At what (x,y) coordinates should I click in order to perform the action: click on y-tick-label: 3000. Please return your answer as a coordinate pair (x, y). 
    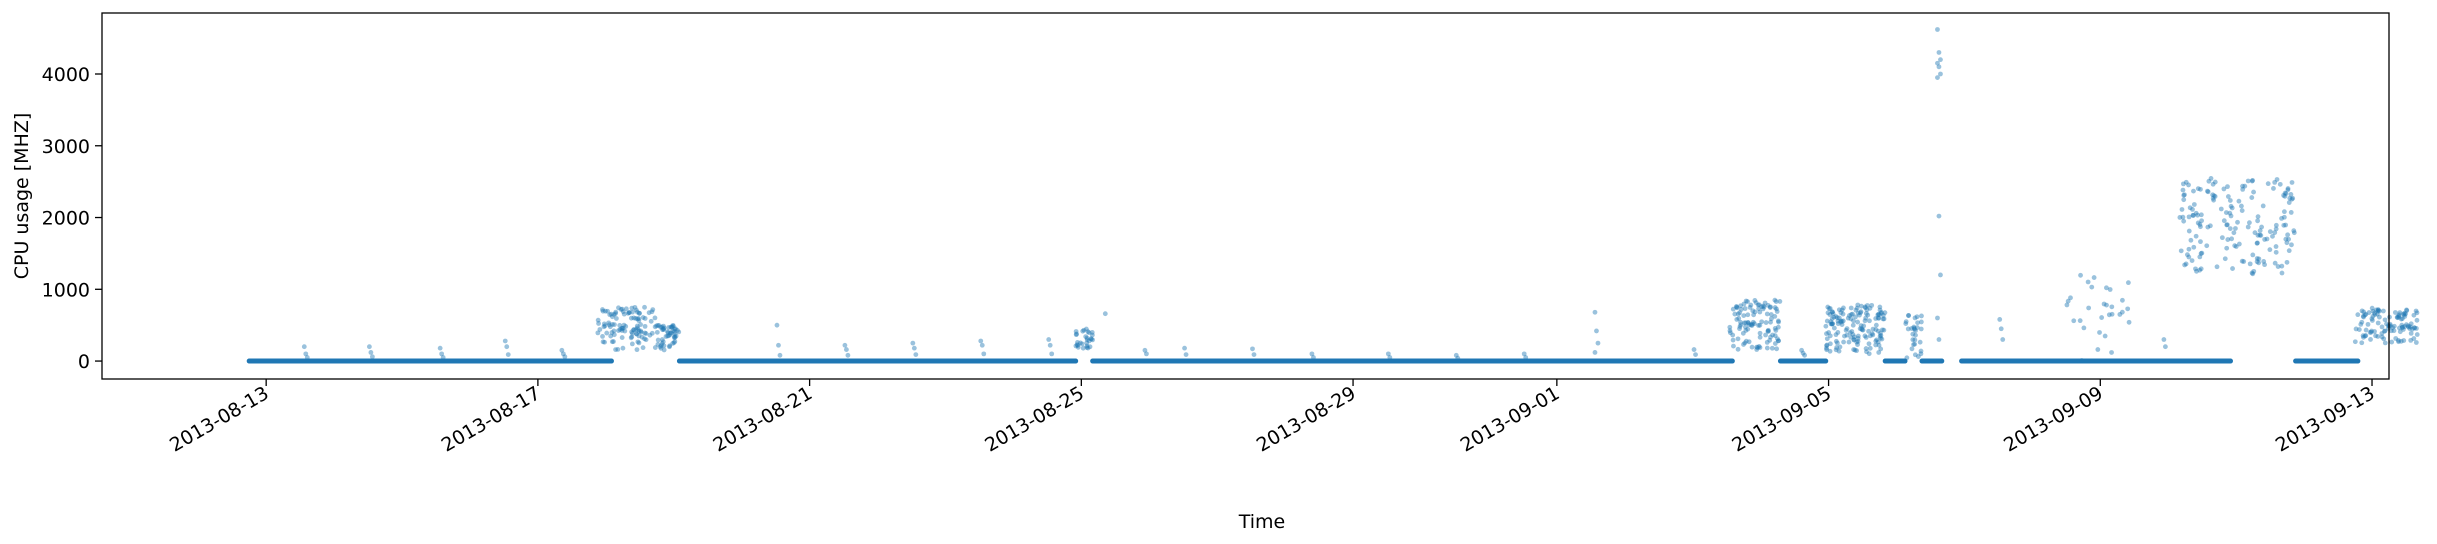
    Looking at the image, I should click on (66, 147).